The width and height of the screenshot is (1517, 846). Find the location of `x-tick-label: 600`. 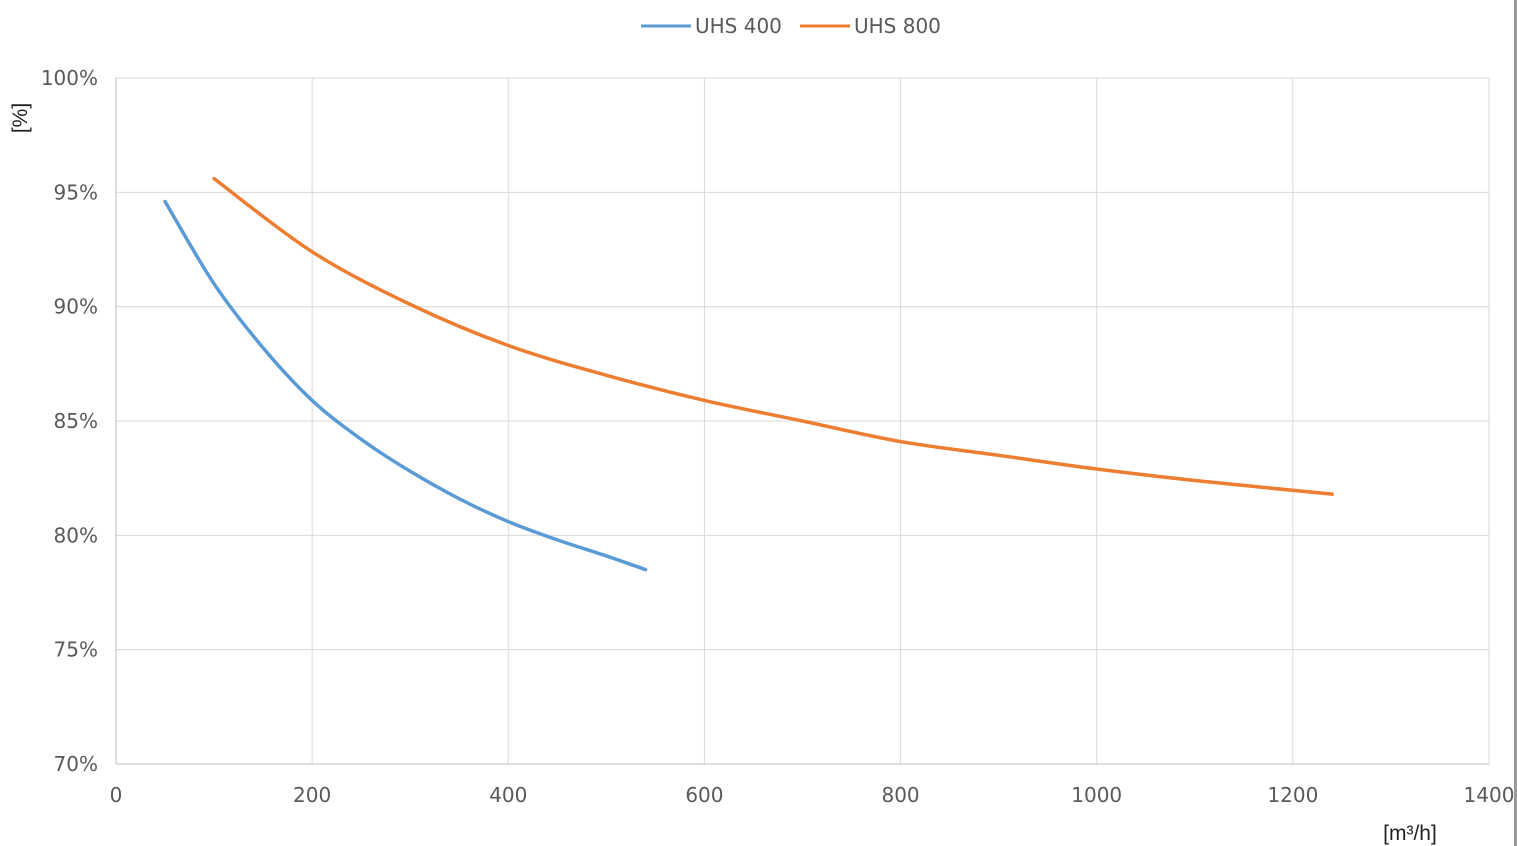

x-tick-label: 600 is located at coordinates (704, 795).